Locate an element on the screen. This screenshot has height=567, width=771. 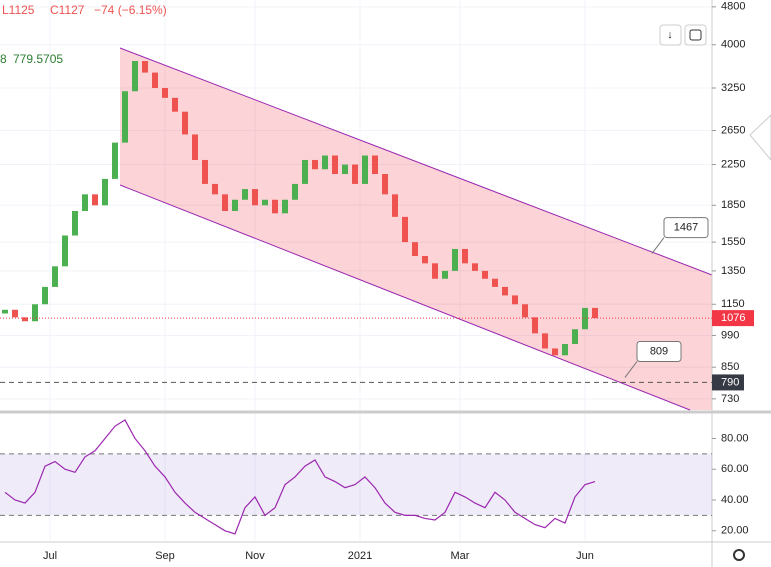
x-tick-label: 2021 is located at coordinates (360, 556).